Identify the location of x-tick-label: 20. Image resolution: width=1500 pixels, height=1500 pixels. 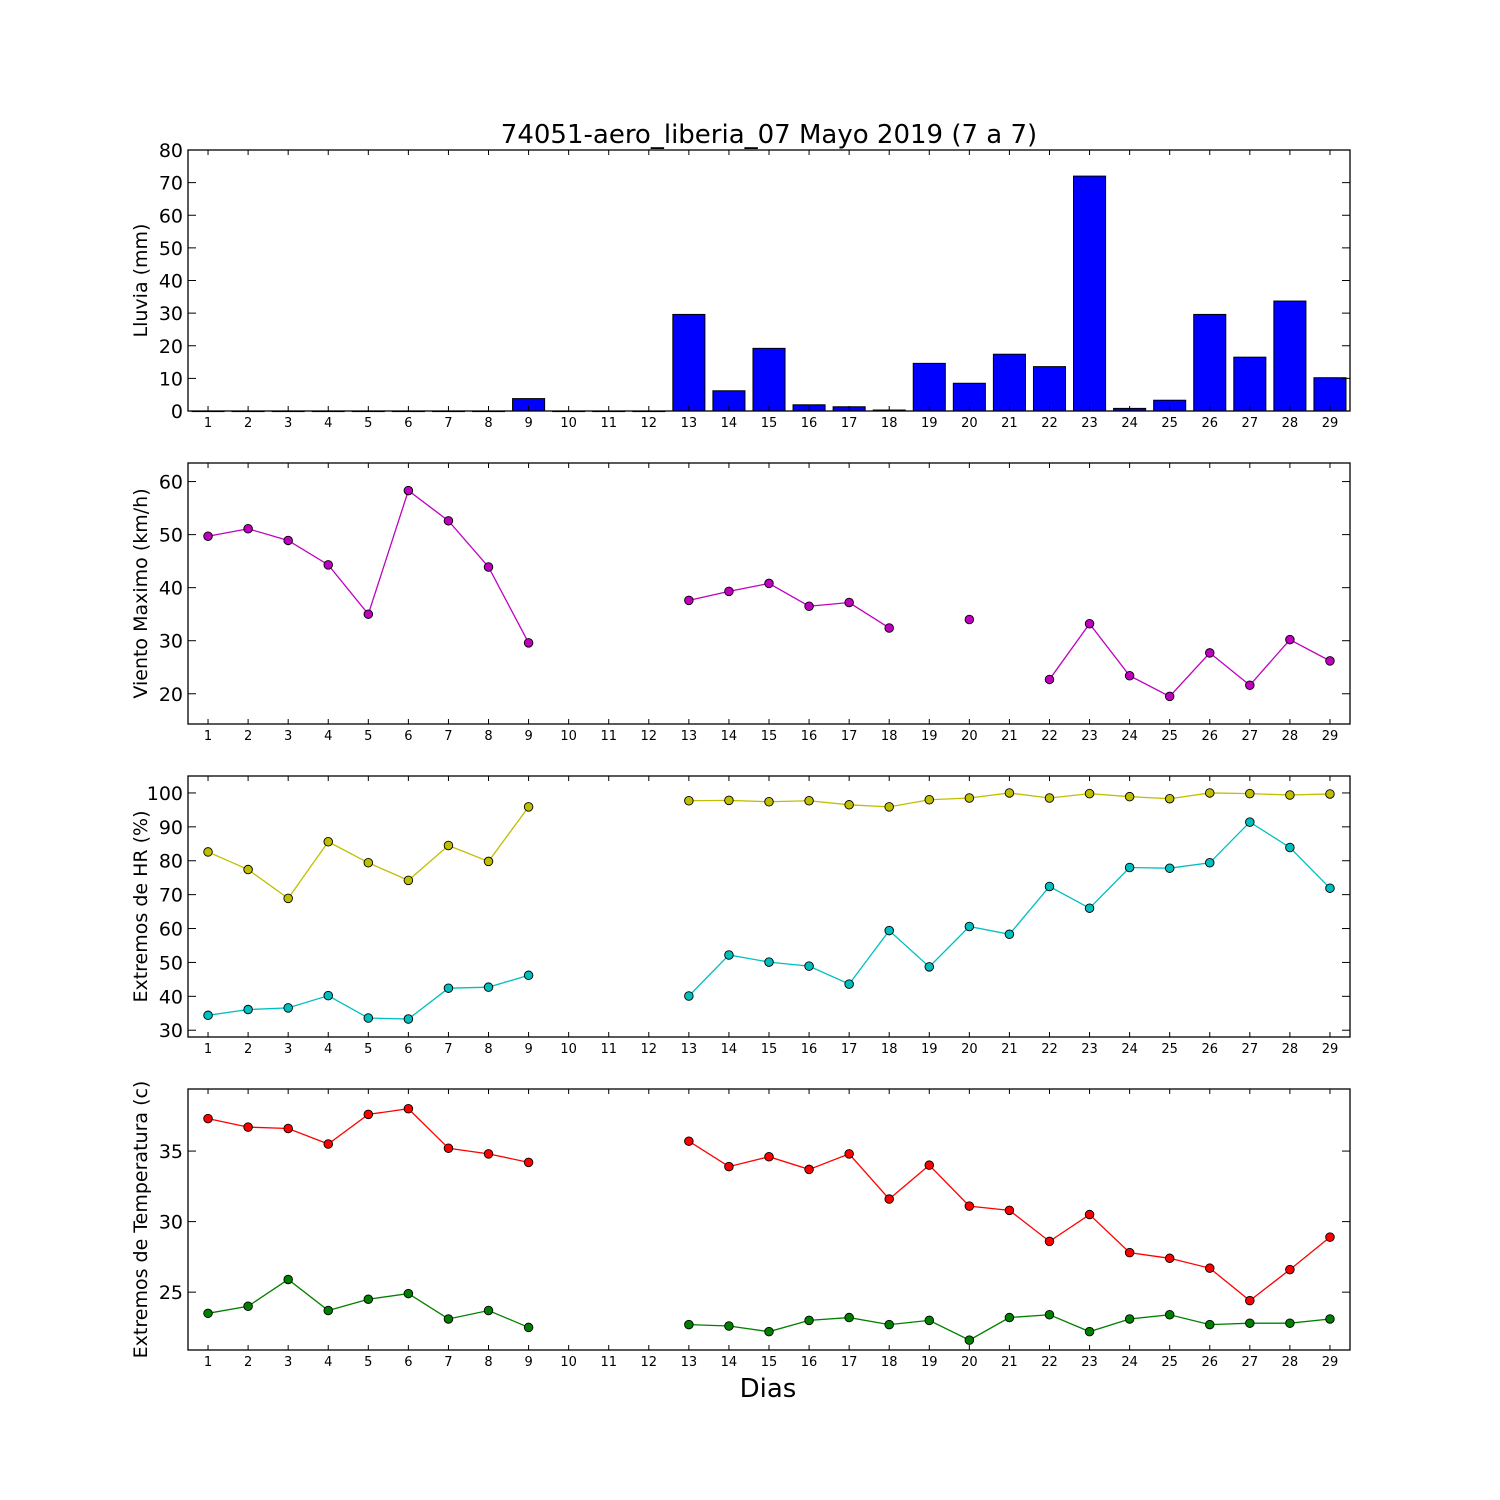
(969, 1049).